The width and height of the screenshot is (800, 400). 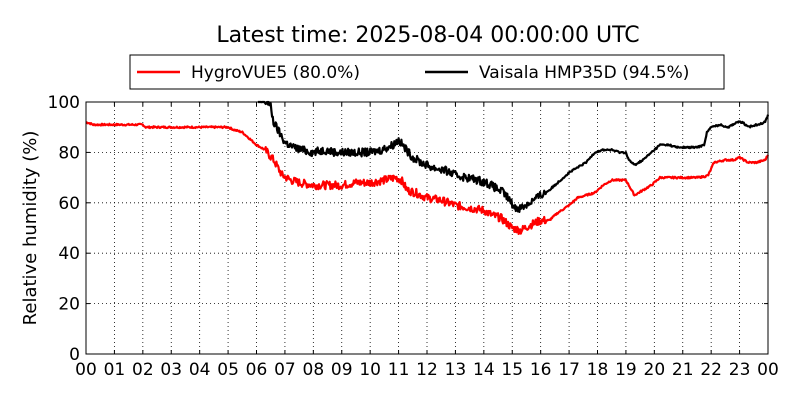 What do you see at coordinates (711, 370) in the screenshot?
I see `x-tick-label: 22` at bounding box center [711, 370].